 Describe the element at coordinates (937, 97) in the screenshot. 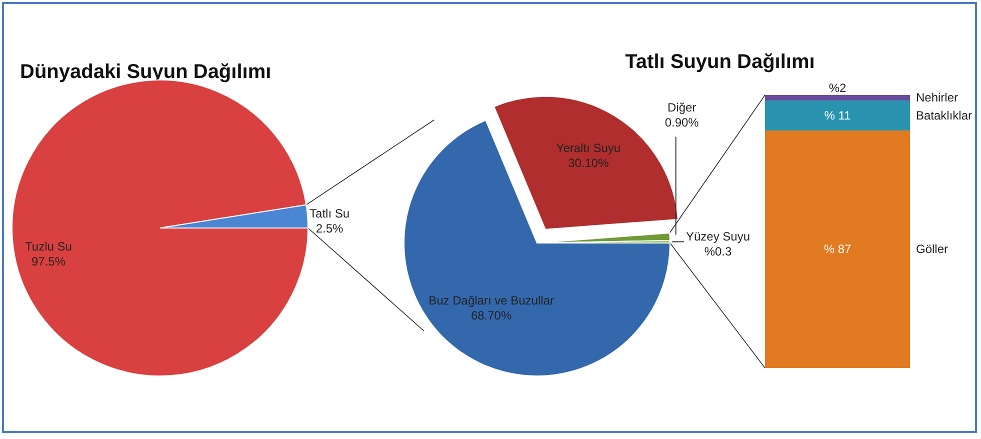

I see `series-label: Nehirler` at that location.